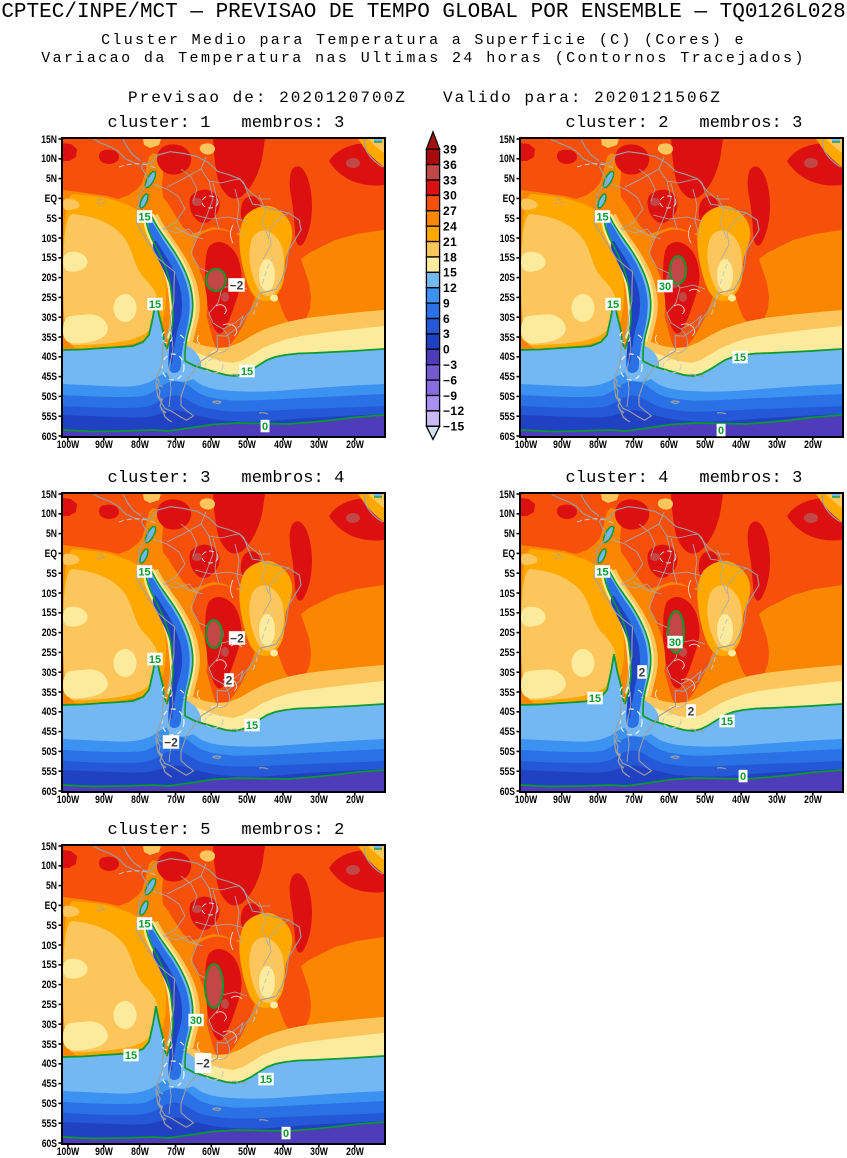  I want to click on svg-text: 27, so click(450, 211).